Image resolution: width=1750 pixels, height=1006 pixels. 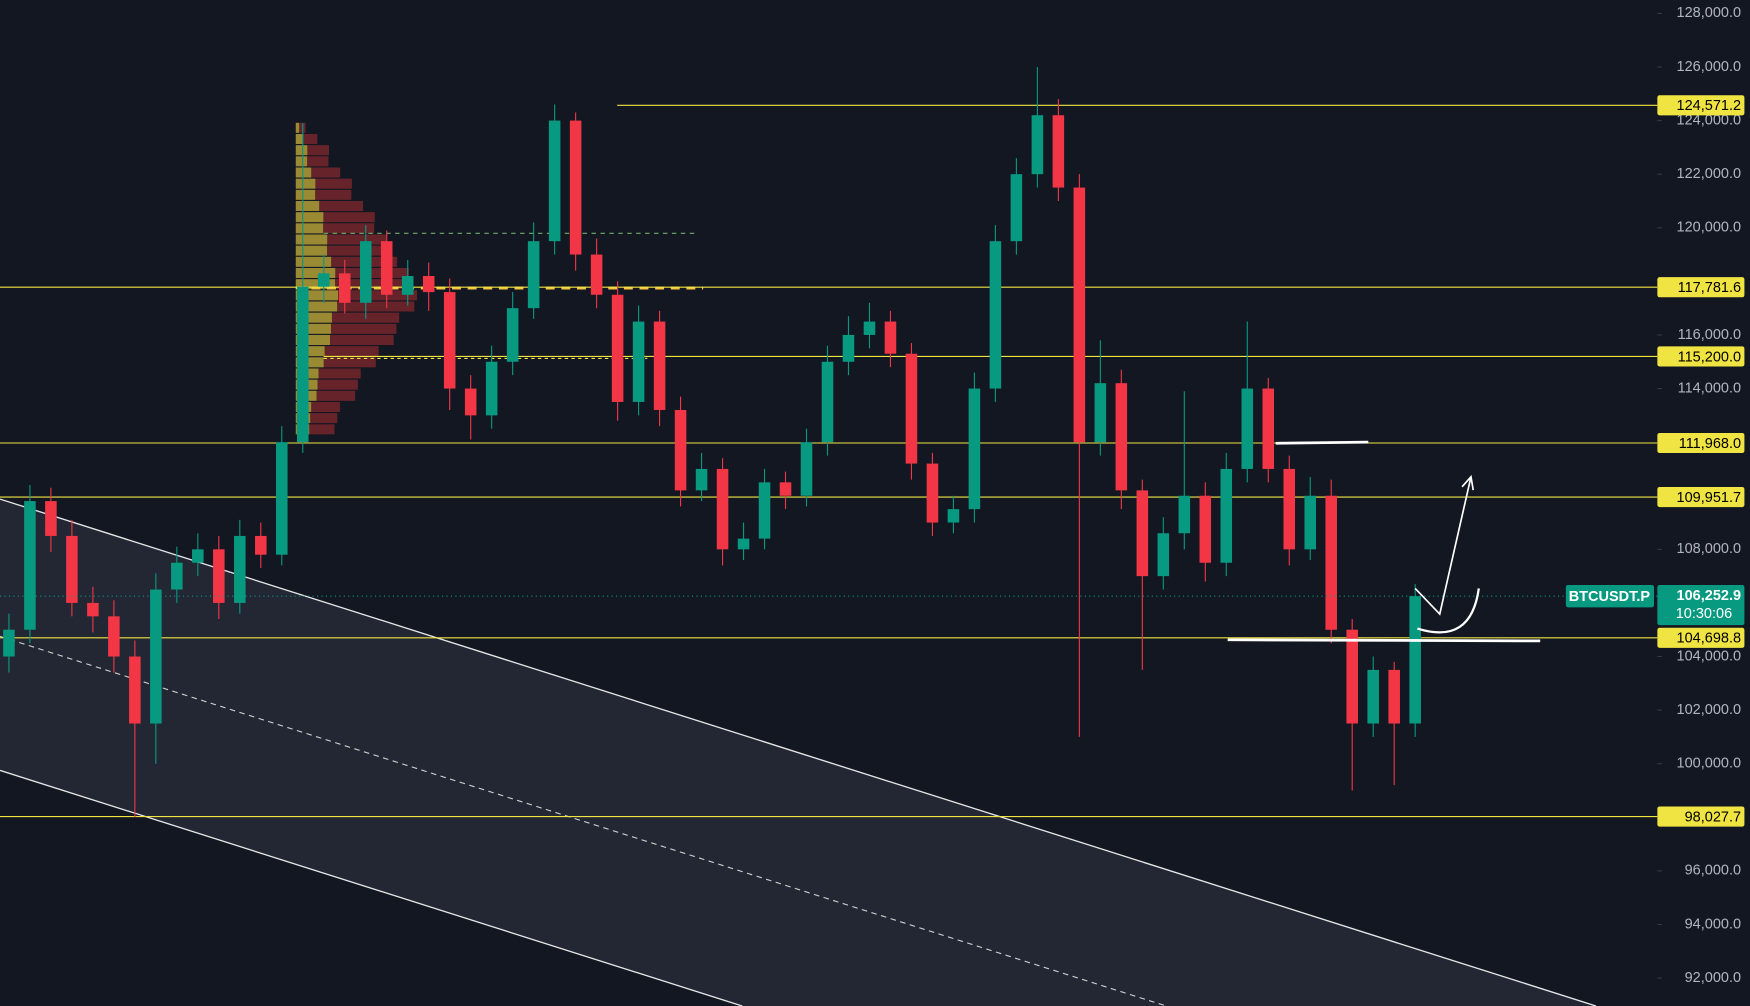 What do you see at coordinates (1709, 498) in the screenshot?
I see `level-label: 109,951.7` at bounding box center [1709, 498].